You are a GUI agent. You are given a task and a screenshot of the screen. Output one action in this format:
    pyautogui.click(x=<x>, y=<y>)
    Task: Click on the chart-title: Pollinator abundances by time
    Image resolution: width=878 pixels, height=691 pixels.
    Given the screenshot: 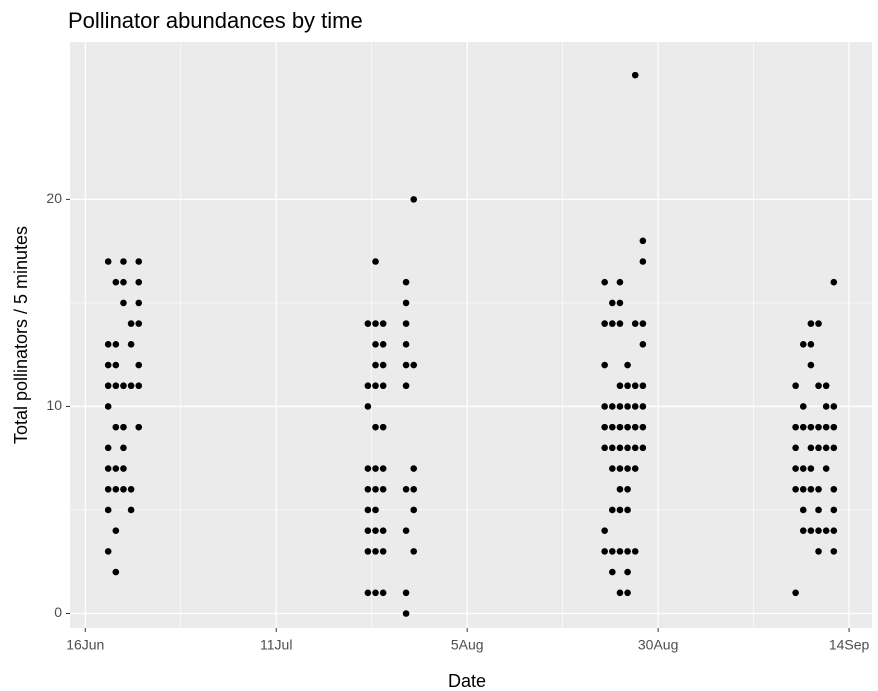 What is the action you would take?
    pyautogui.click(x=215, y=20)
    